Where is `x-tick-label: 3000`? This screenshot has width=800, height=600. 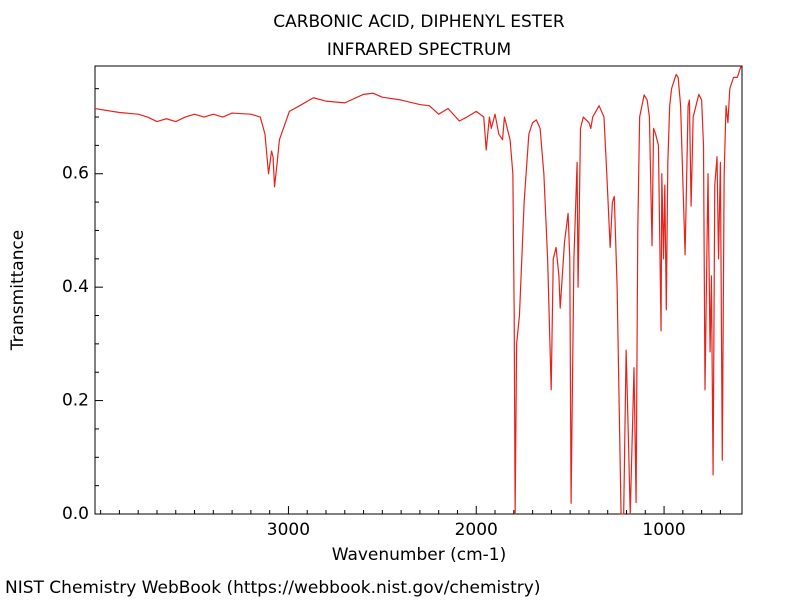 x-tick-label: 3000 is located at coordinates (288, 530).